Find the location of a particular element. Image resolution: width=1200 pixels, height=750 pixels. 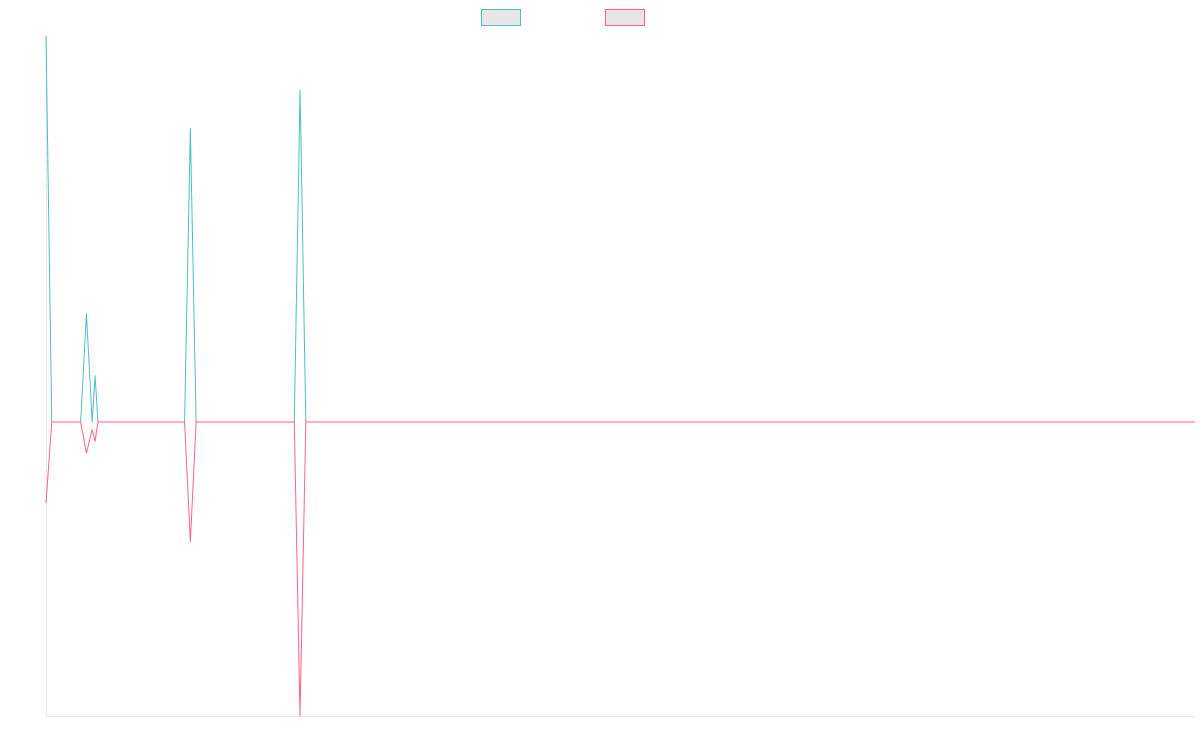

legend is located at coordinates (563, 17).